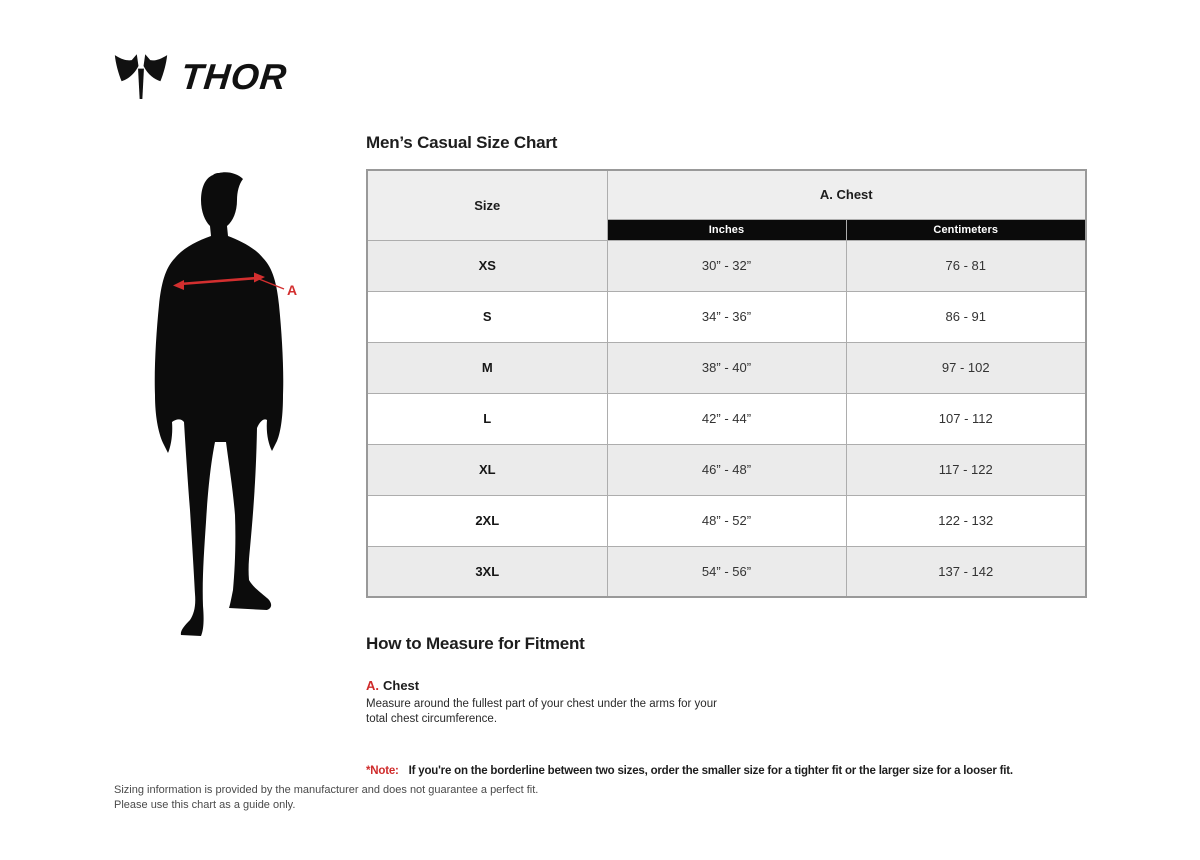 The image size is (1200, 860). I want to click on table-row: 3XL 54” - 56” 137 - 142, so click(726, 571).